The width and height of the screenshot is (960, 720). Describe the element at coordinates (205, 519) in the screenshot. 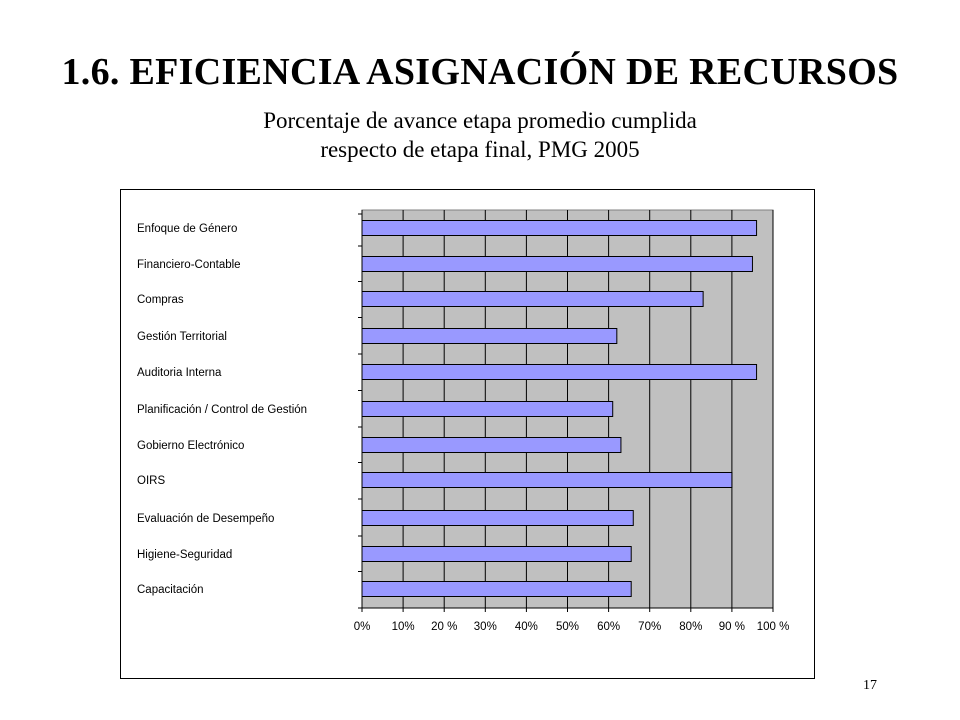

I see `category-label-8: Evaluación de Desempeño` at that location.